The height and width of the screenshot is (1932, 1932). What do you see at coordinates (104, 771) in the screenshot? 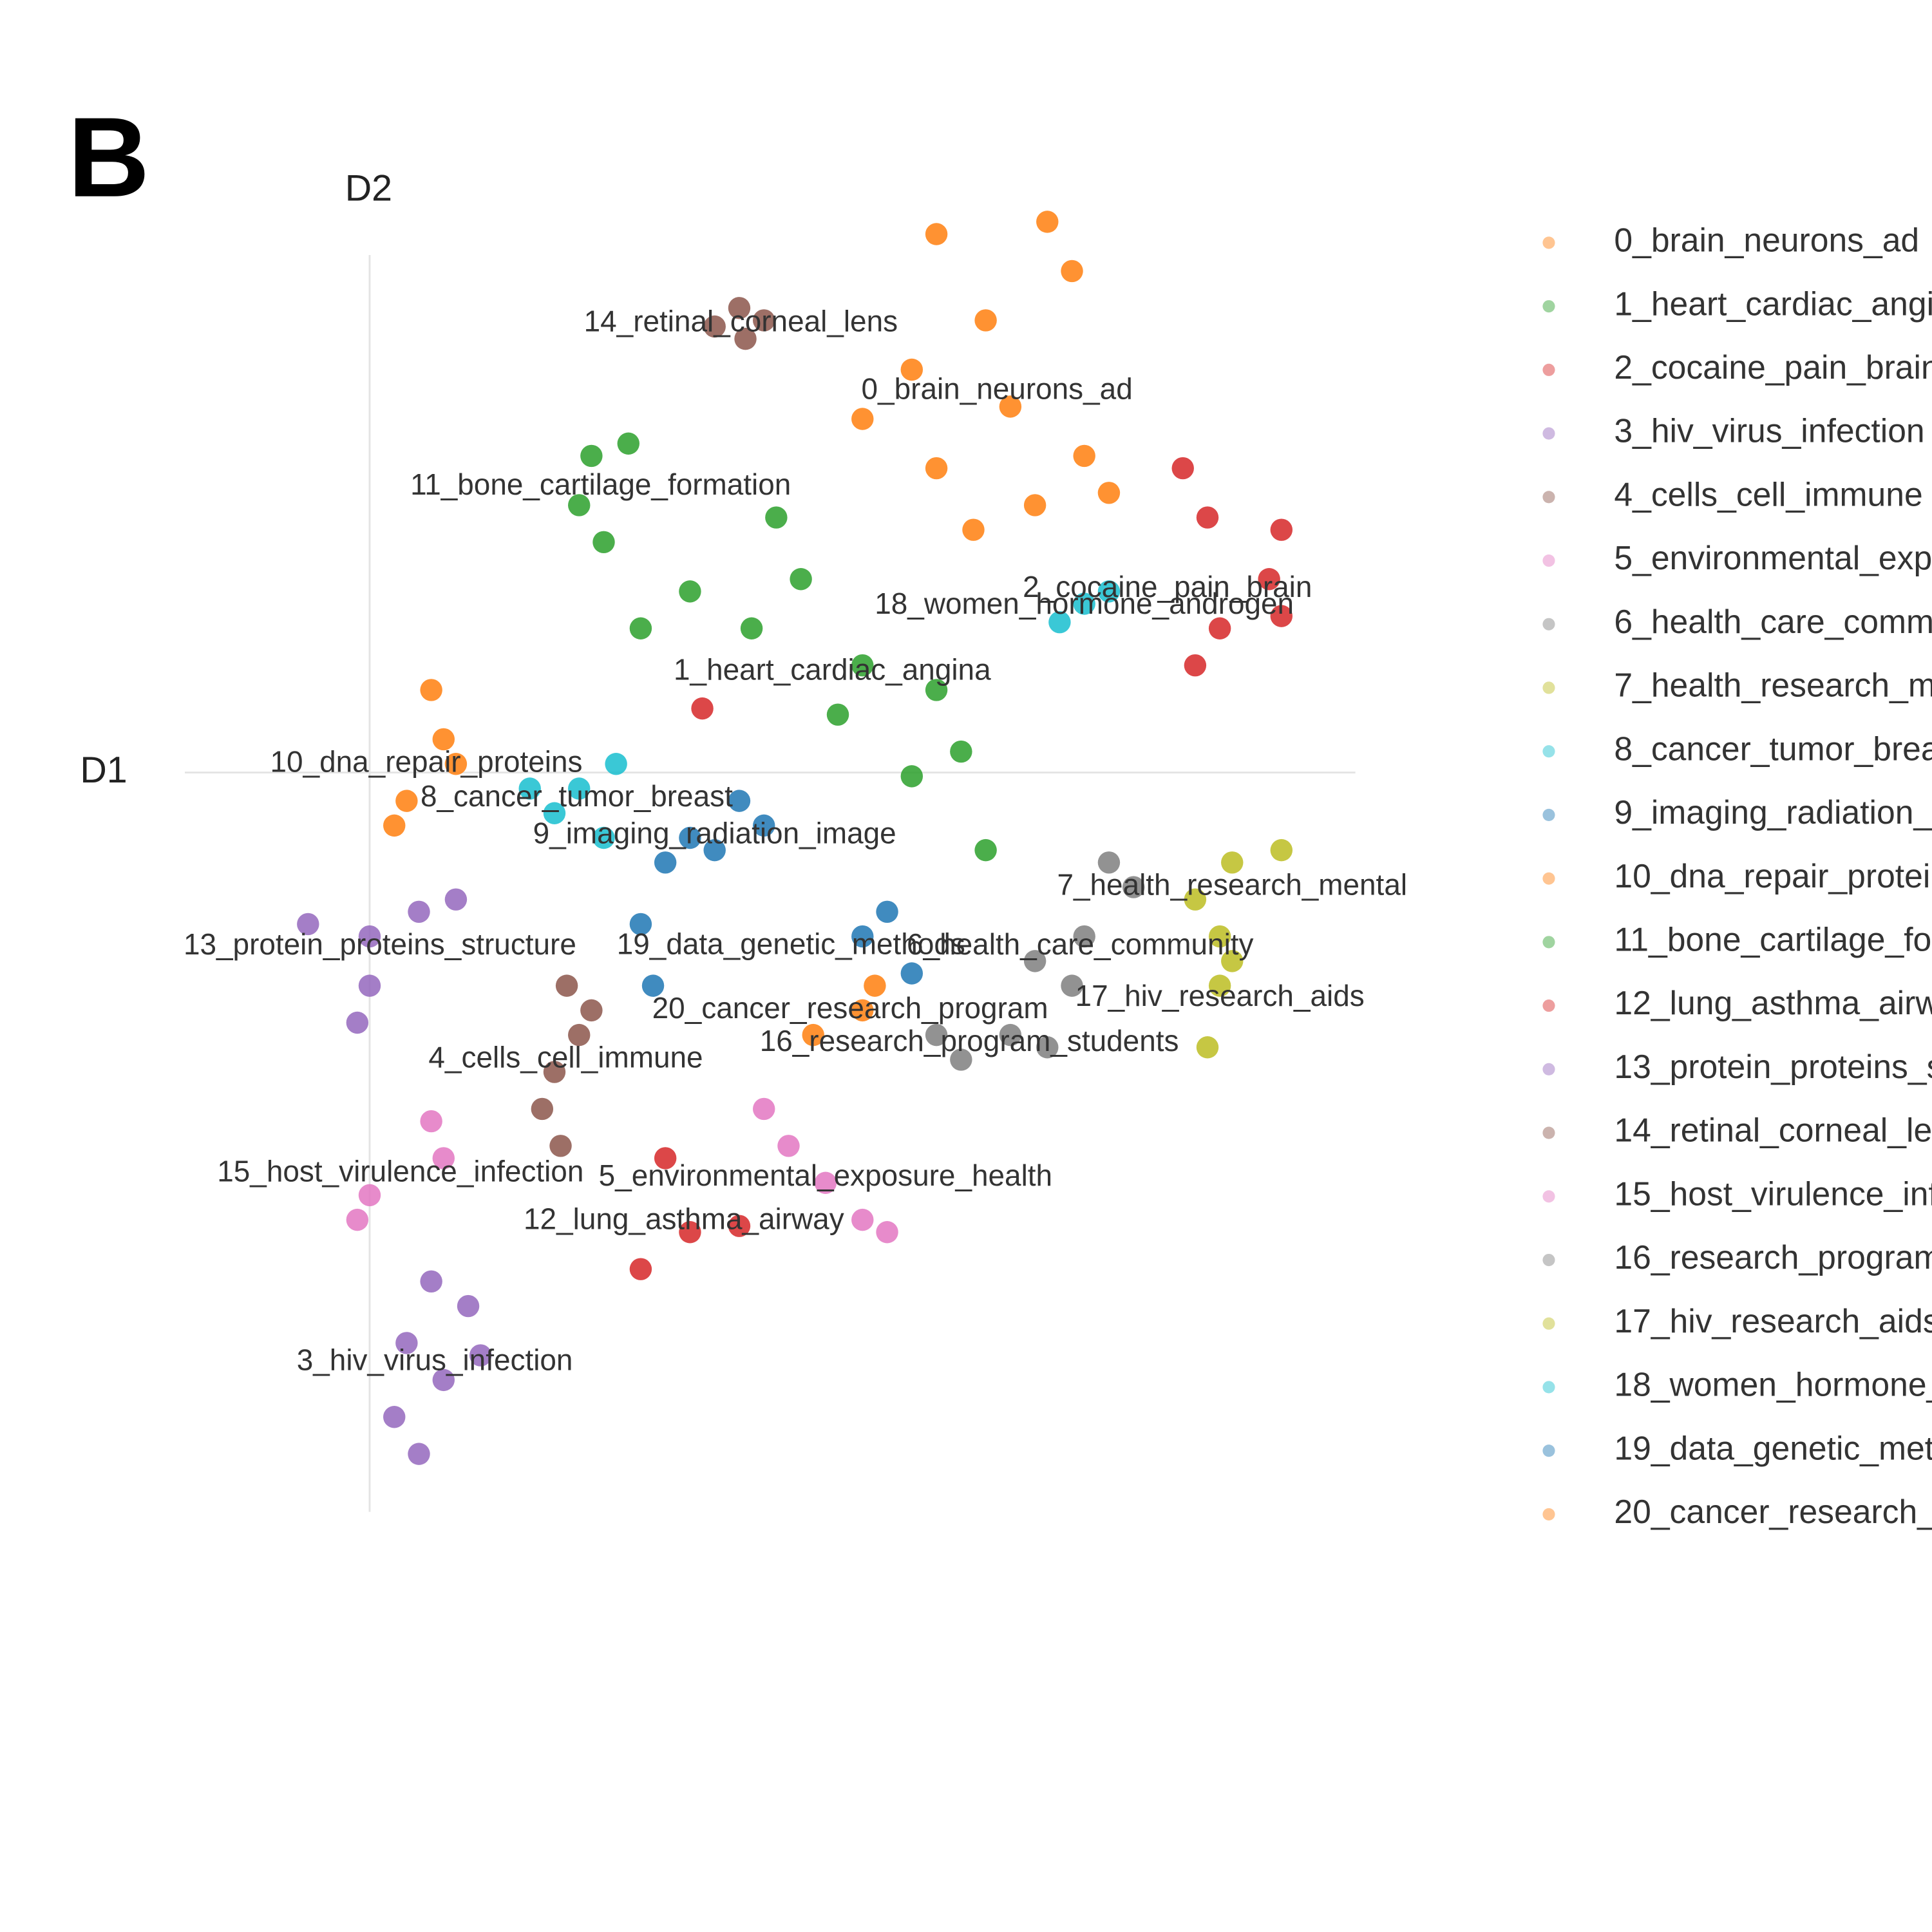
I see `x-axis-label: D1` at bounding box center [104, 771].